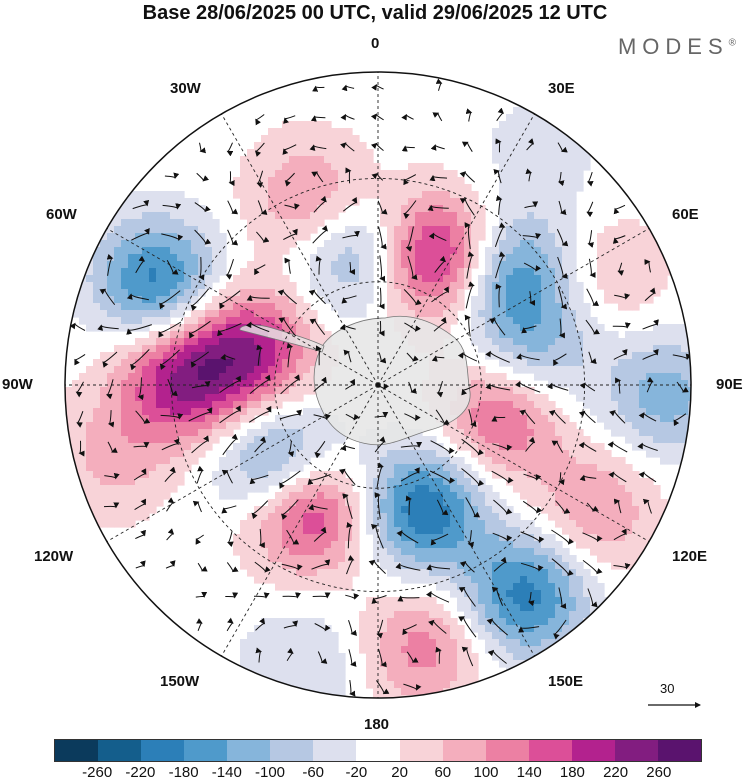 Image resolution: width=750 pixels, height=784 pixels. What do you see at coordinates (17, 384) in the screenshot?
I see `lon-label-90w: 90W` at bounding box center [17, 384].